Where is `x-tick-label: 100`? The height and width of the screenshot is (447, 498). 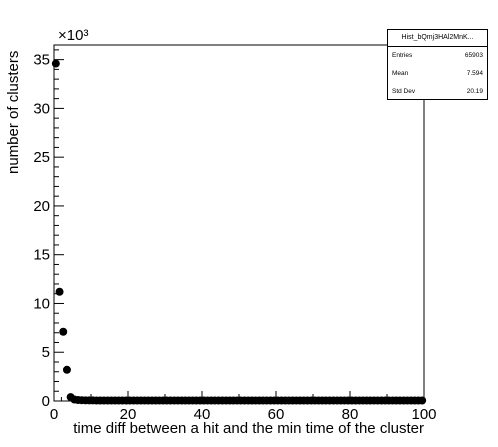 x-tick-label: 100 is located at coordinates (423, 414).